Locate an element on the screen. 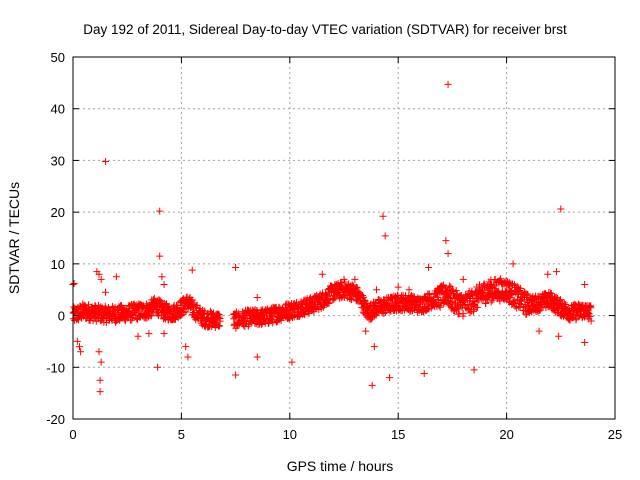 The width and height of the screenshot is (640, 480). x-tick-label: 15 is located at coordinates (398, 434).